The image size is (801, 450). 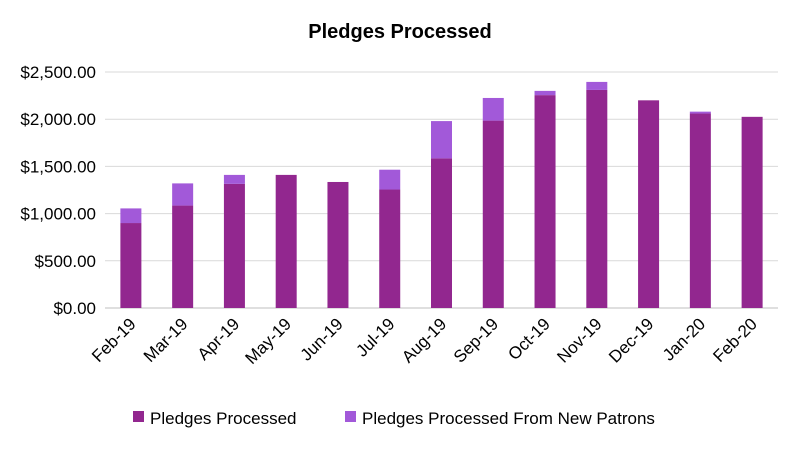 What do you see at coordinates (508, 418) in the screenshot?
I see `legend-label-new-patrons: Pledges Processed From New Patrons` at bounding box center [508, 418].